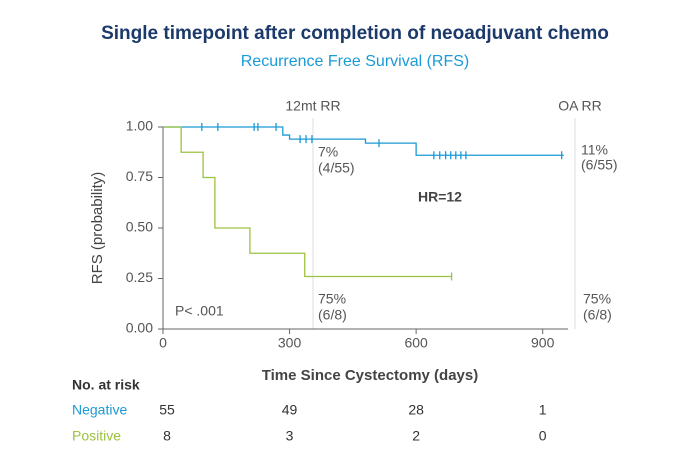  Describe the element at coordinates (167, 436) in the screenshot. I see `at-risk-value: 8` at that location.